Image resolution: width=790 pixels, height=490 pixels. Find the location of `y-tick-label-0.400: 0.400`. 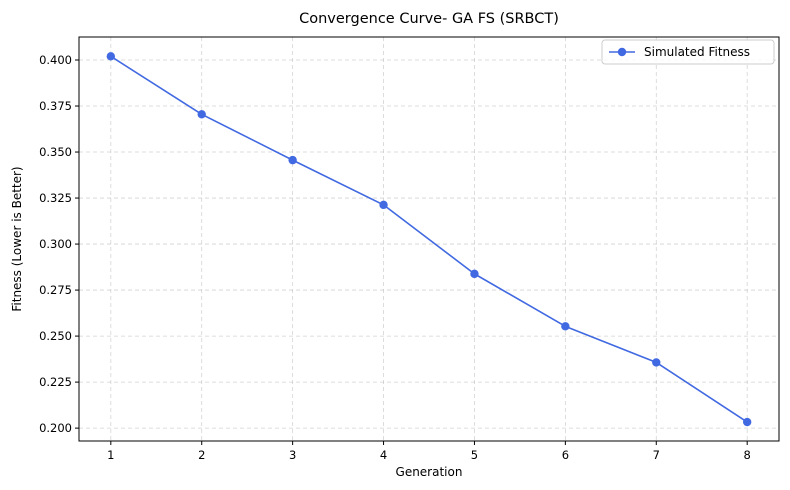

y-tick-label-0.400: 0.400 is located at coordinates (55, 60).